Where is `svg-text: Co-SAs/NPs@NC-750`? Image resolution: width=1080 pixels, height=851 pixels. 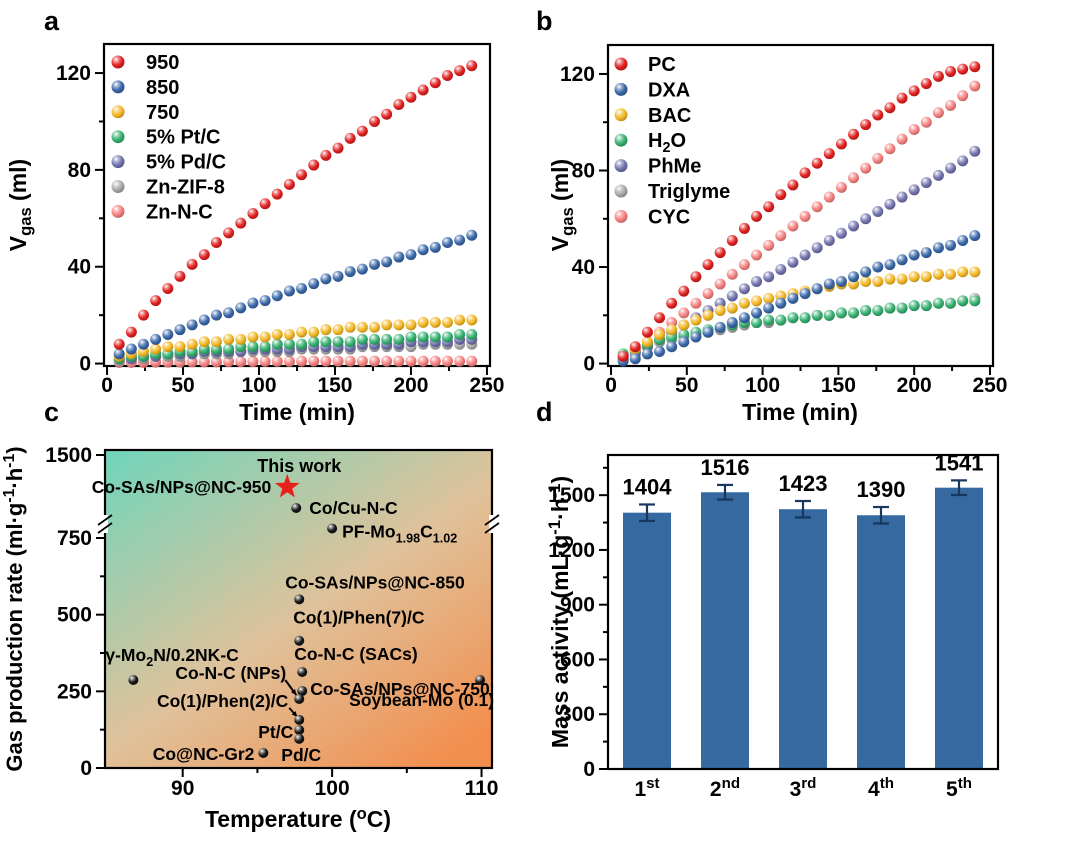 svg-text: Co-SAs/NPs@NC-750 is located at coordinates (400, 689).